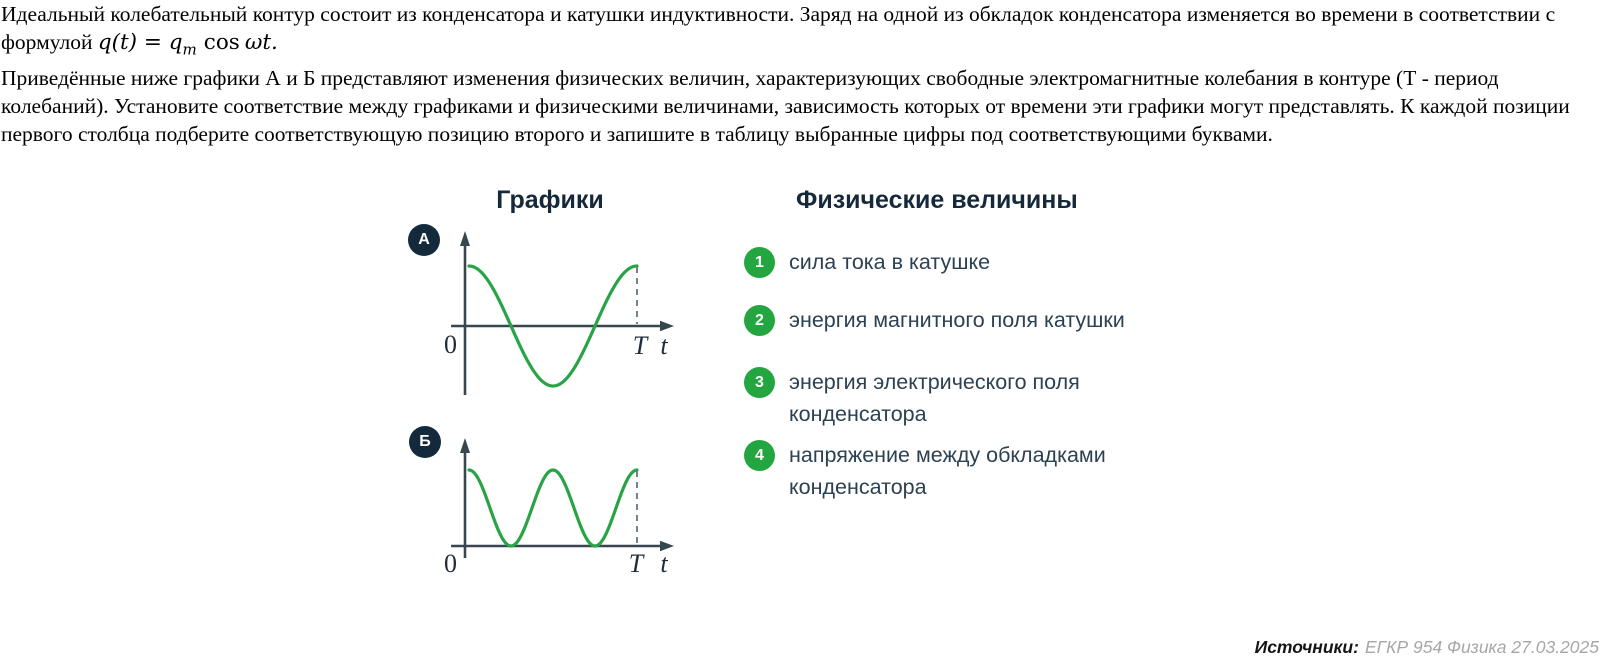 This screenshot has height=665, width=1601. Describe the element at coordinates (1481, 647) in the screenshot. I see `source-link: ЕГКР 954 Физика 27.03.2025` at that location.